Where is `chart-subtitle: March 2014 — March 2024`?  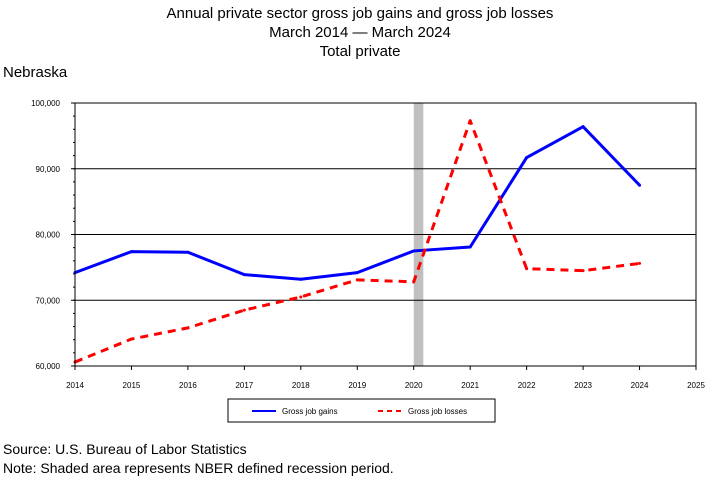 chart-subtitle: March 2014 — March 2024 is located at coordinates (360, 32).